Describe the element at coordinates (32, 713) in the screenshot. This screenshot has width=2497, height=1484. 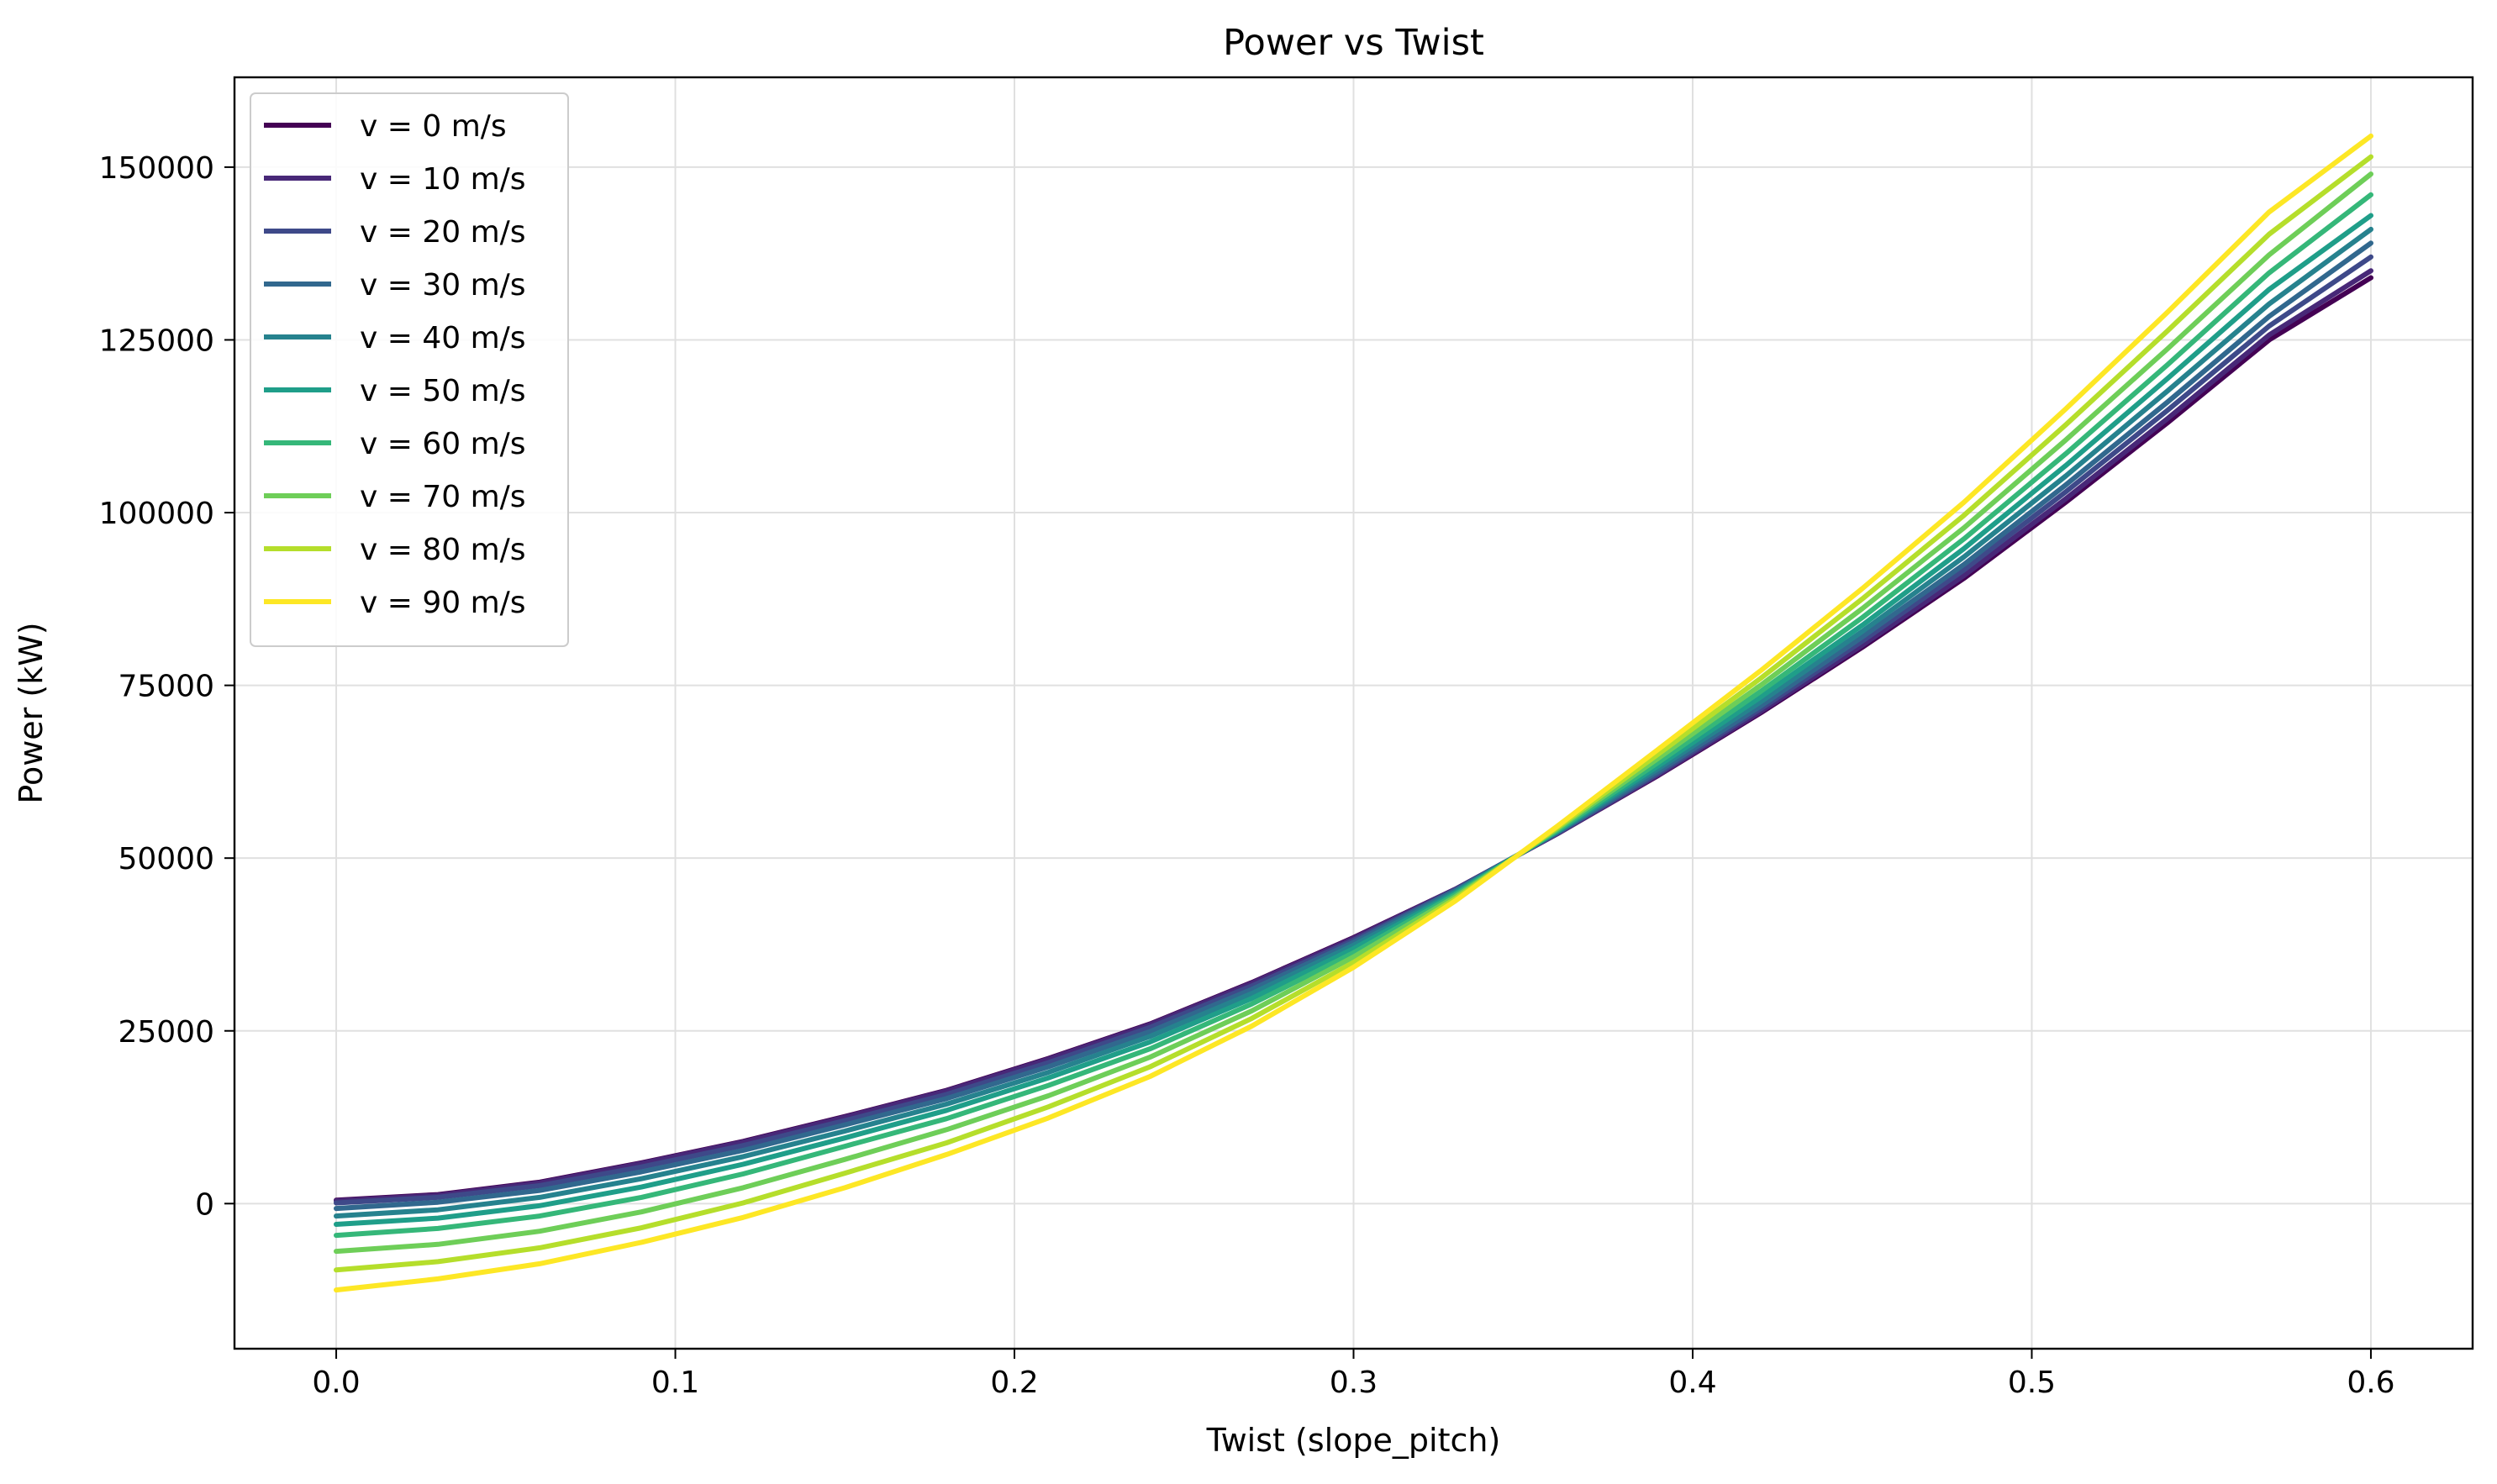
I see `y-axis-label: Power (kW)` at that location.